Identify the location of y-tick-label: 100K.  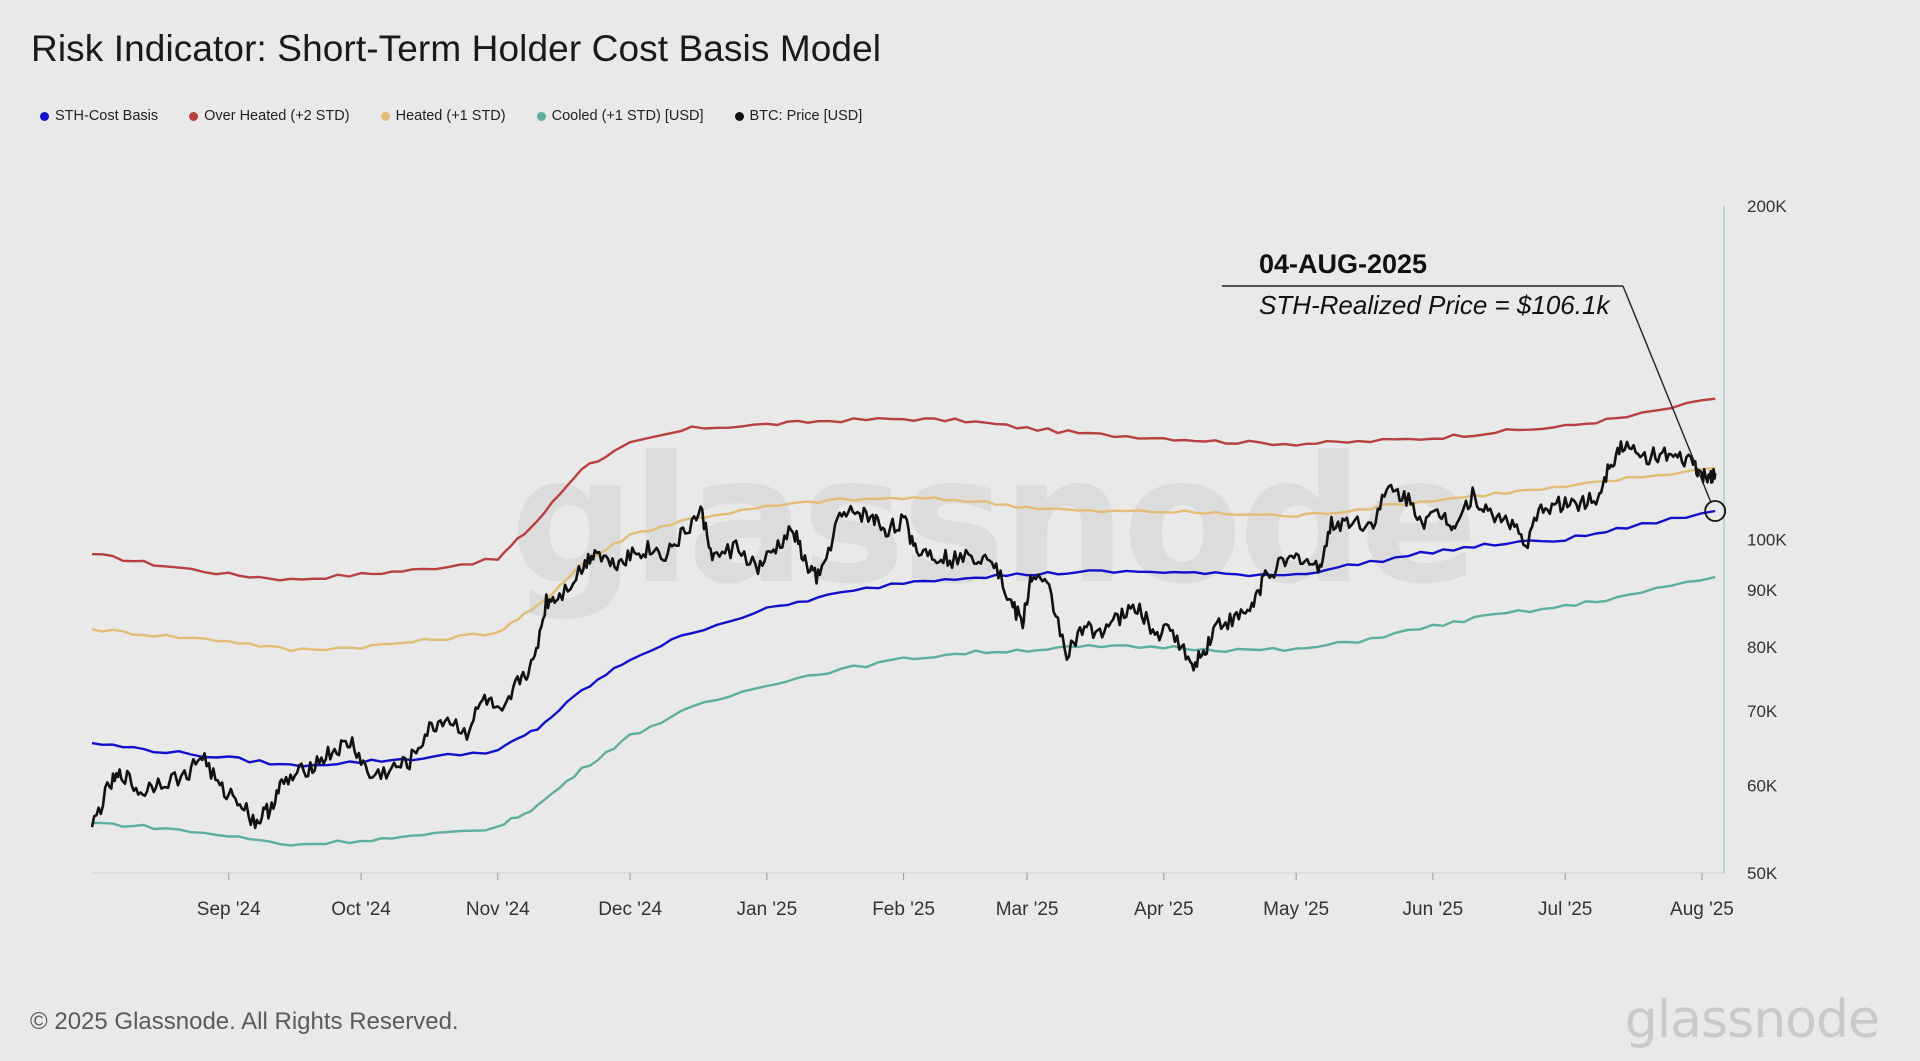
(1767, 540).